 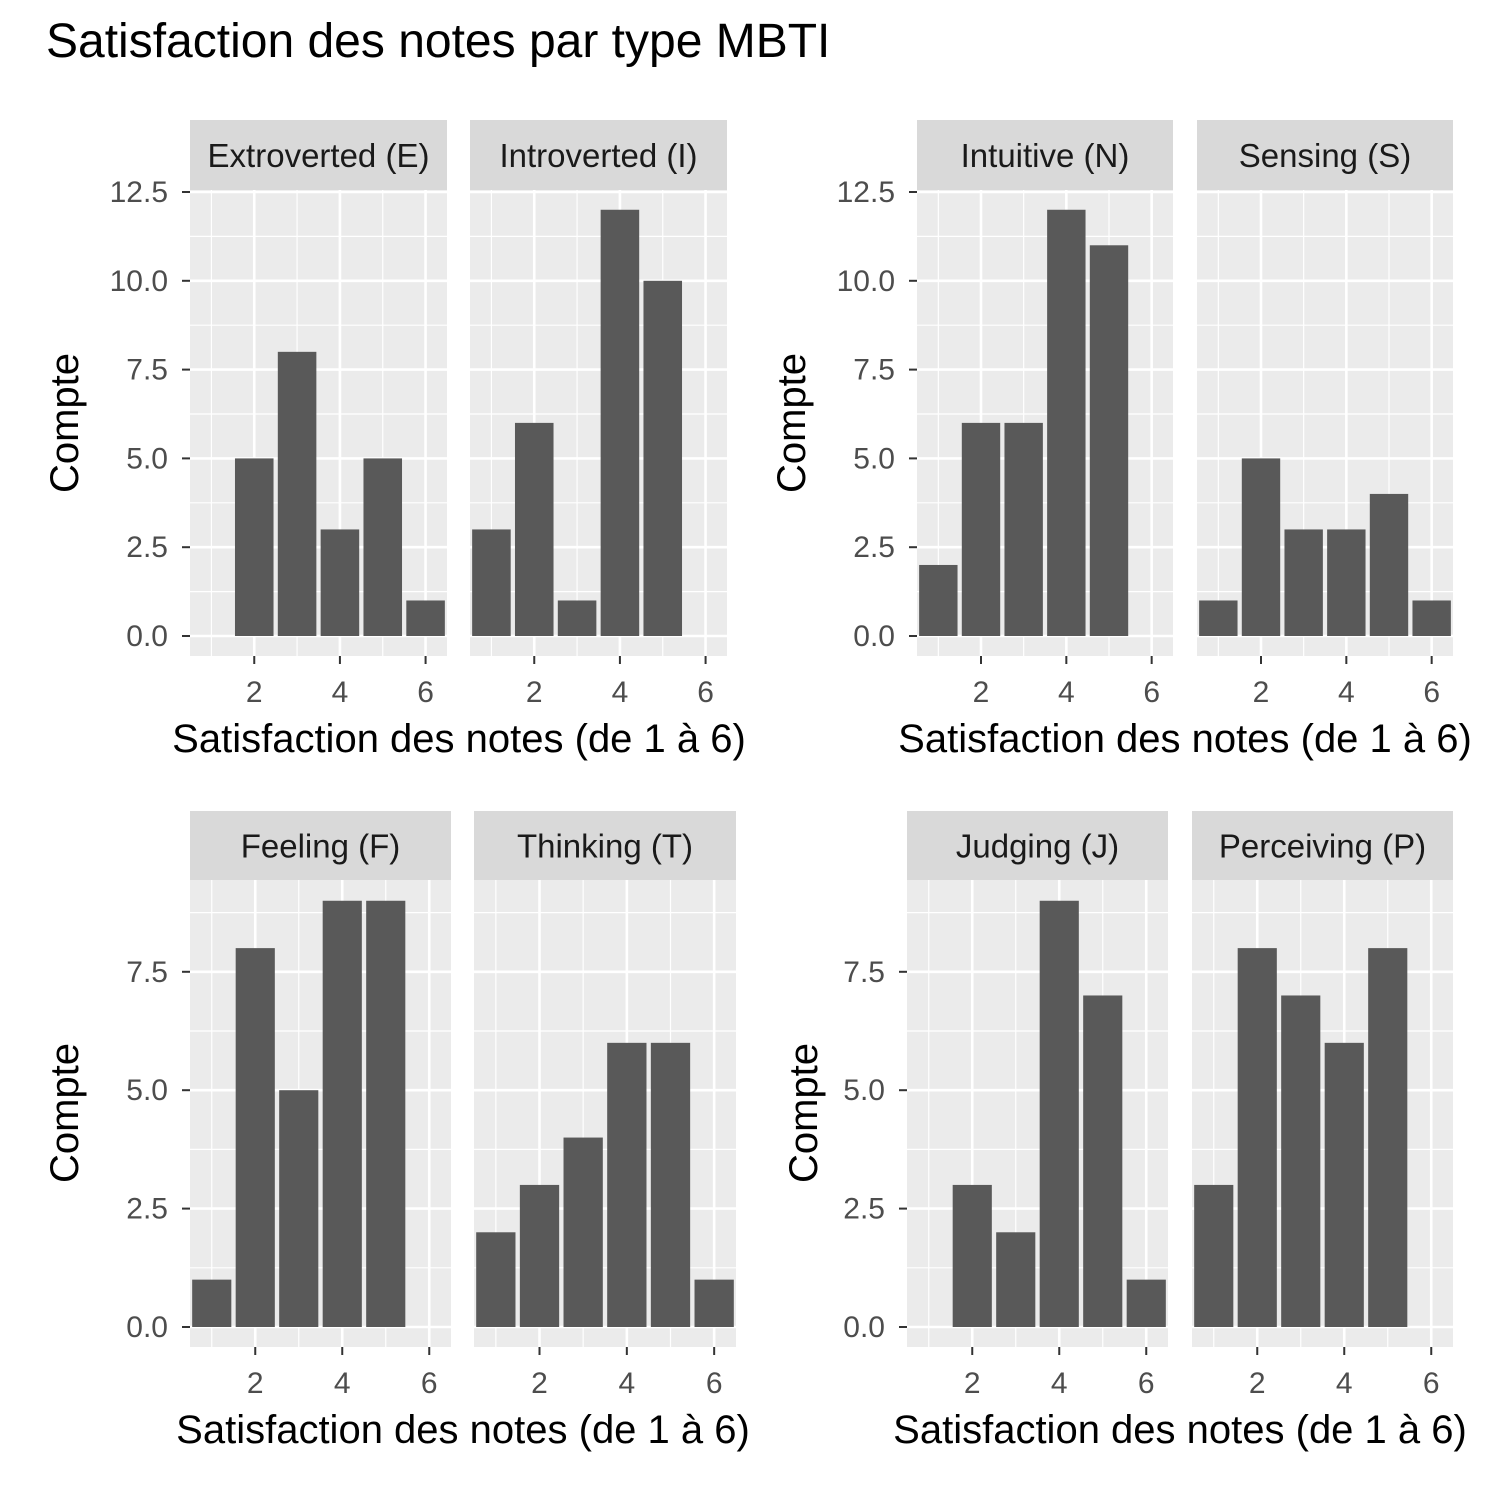 I want to click on facet-panel: Thinking (T) 2 4 6, so click(x=605, y=1105).